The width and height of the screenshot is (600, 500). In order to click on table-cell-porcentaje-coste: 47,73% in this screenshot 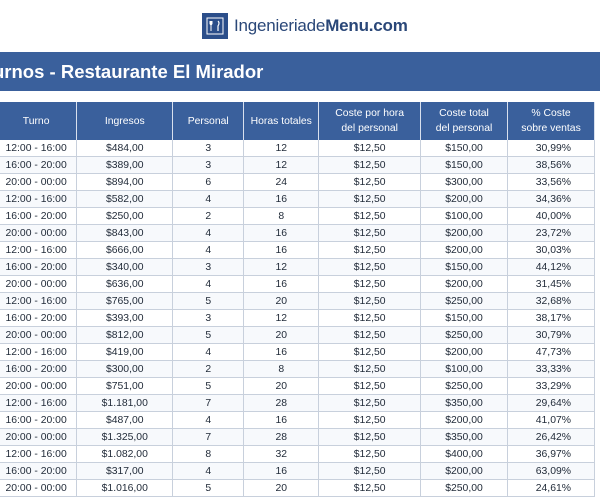, I will do `click(551, 352)`.